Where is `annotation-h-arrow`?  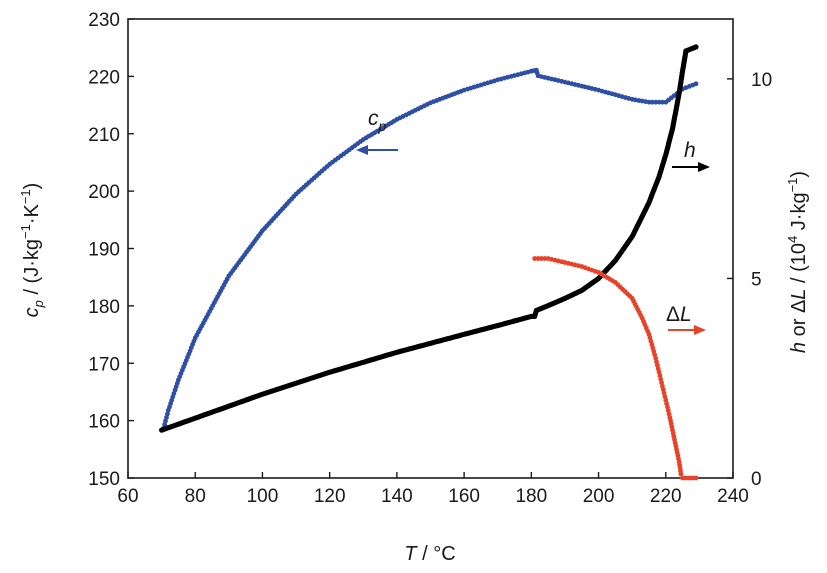 annotation-h-arrow is located at coordinates (691, 167).